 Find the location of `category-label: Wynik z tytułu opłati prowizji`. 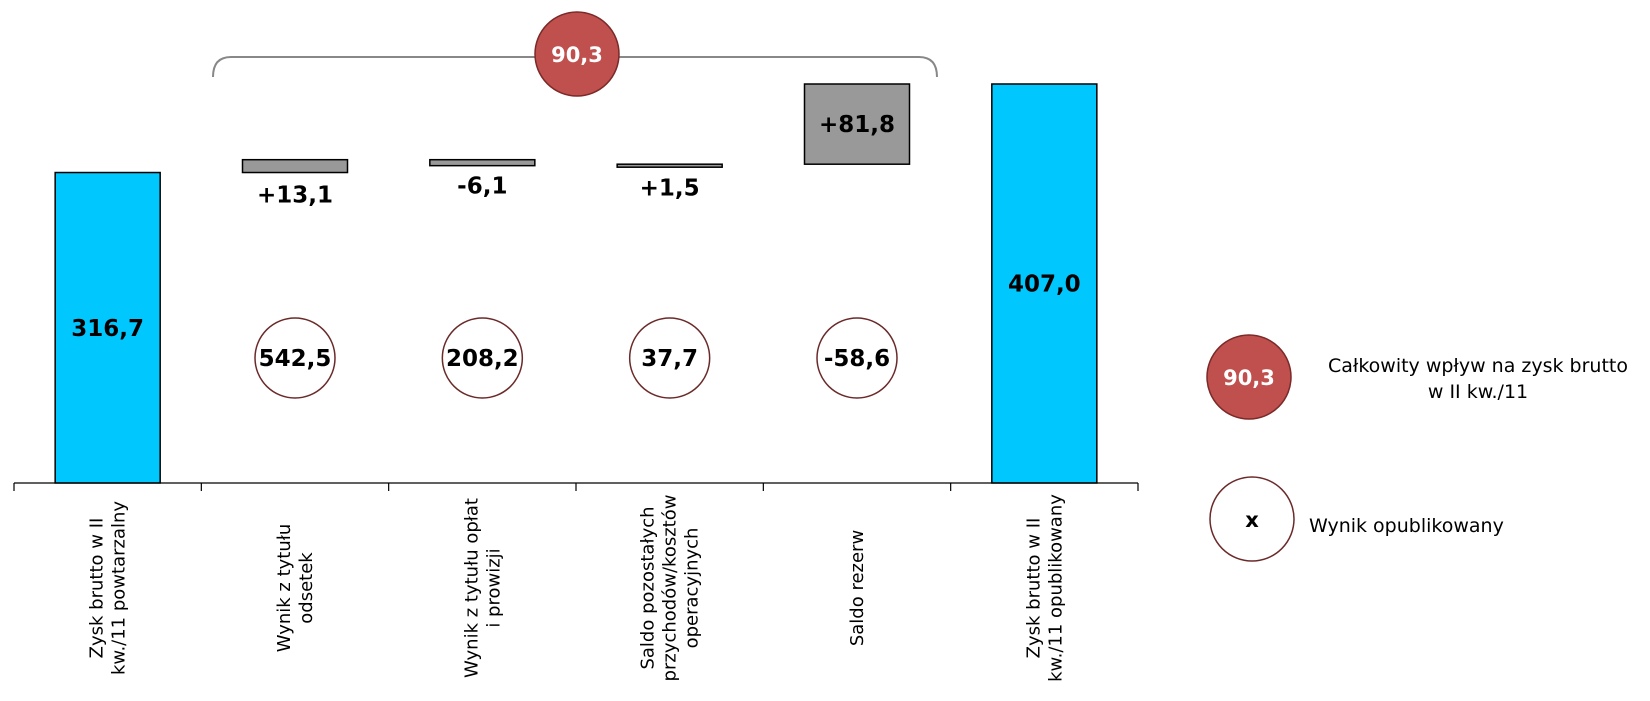

category-label: Wynik z tytułu opłati prowizji is located at coordinates (482, 588).